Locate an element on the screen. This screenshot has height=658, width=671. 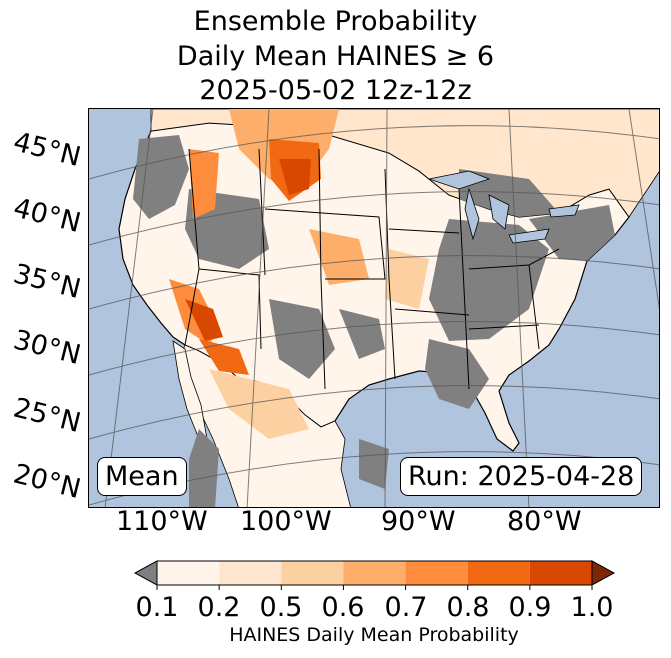
cbar-tick-3: 0.6 is located at coordinates (343, 607).